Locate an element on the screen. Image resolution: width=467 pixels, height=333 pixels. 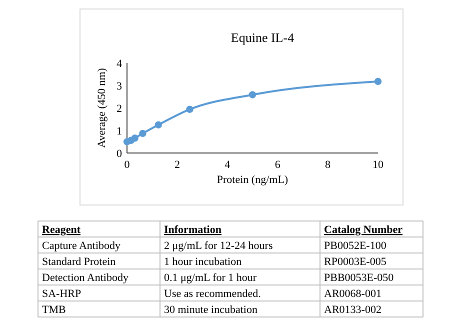
text: 0.1 μg/mL for 1 hour is located at coordinates (210, 278).